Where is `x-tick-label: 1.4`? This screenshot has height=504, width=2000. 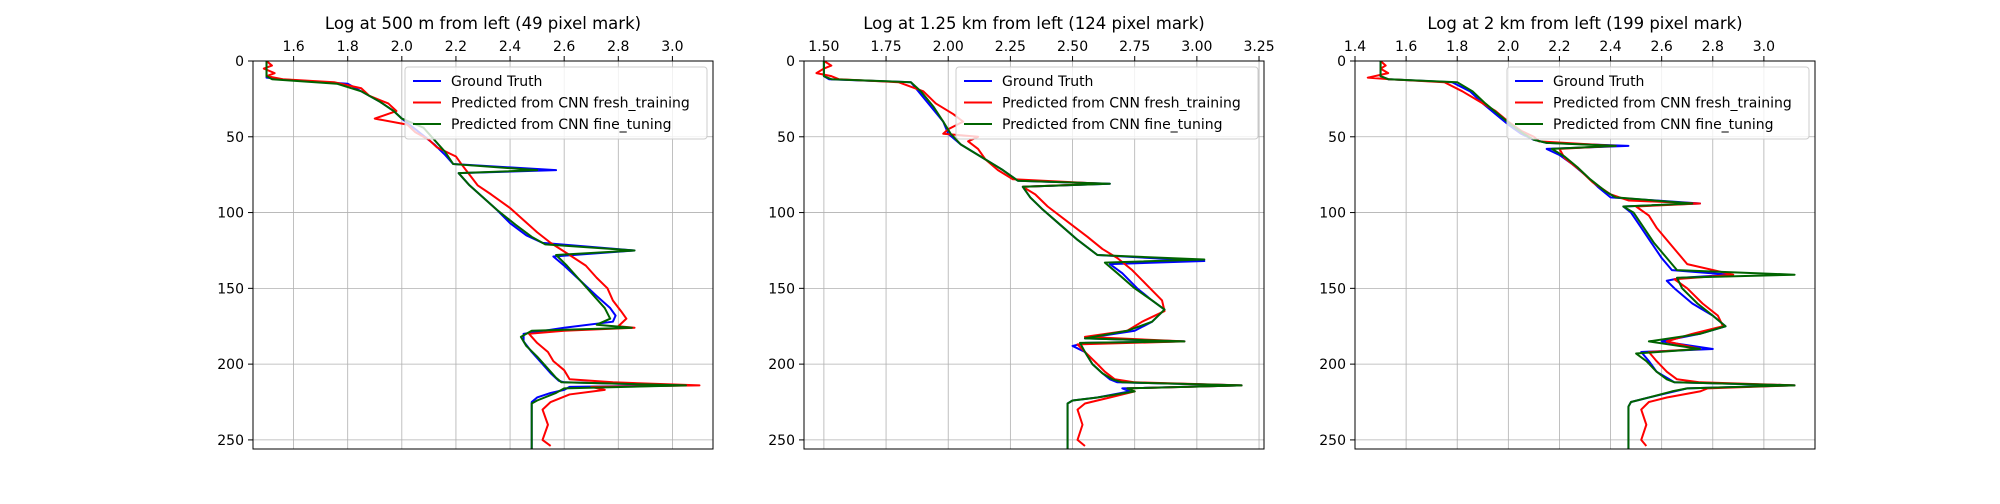 x-tick-label: 1.4 is located at coordinates (1355, 47).